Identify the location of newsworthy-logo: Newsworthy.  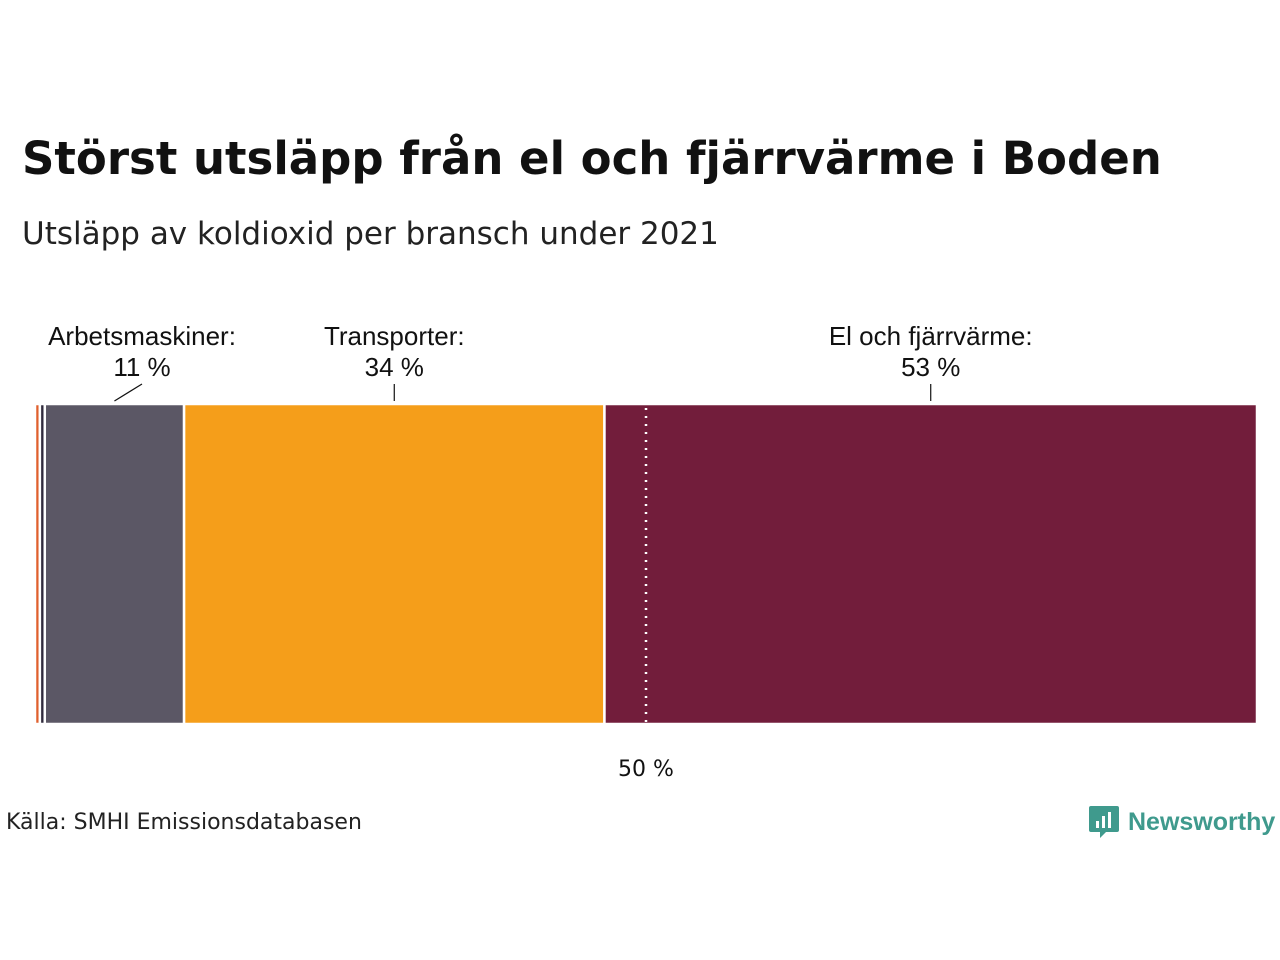
(1181, 822).